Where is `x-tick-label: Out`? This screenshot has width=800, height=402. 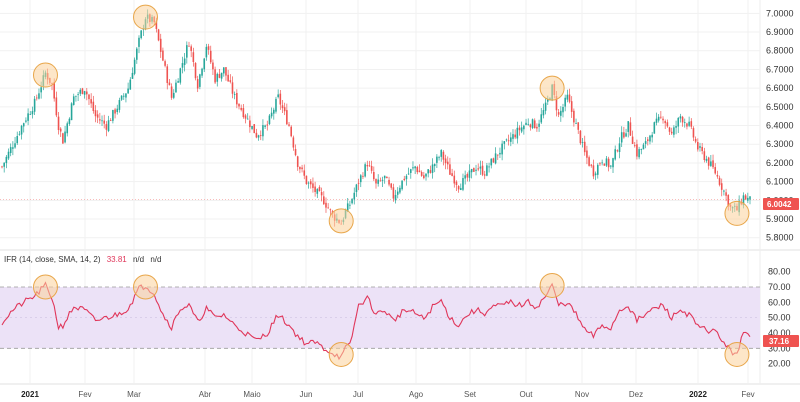
x-tick-label: Out is located at coordinates (527, 394).